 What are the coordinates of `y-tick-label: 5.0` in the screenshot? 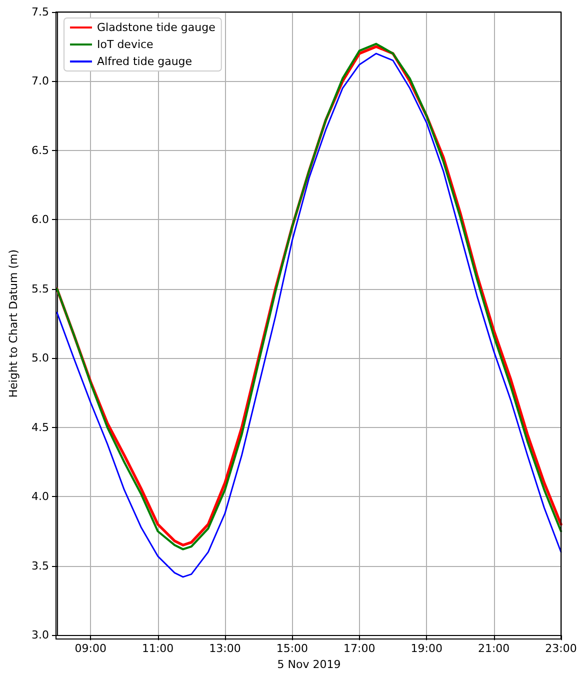 It's located at (40, 358).